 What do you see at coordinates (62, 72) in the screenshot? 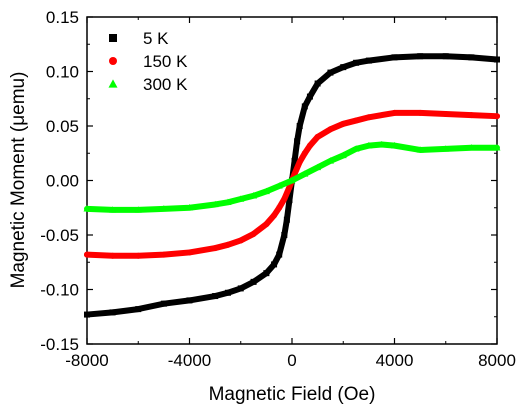
I see `y-tick-label: 0.10` at bounding box center [62, 72].